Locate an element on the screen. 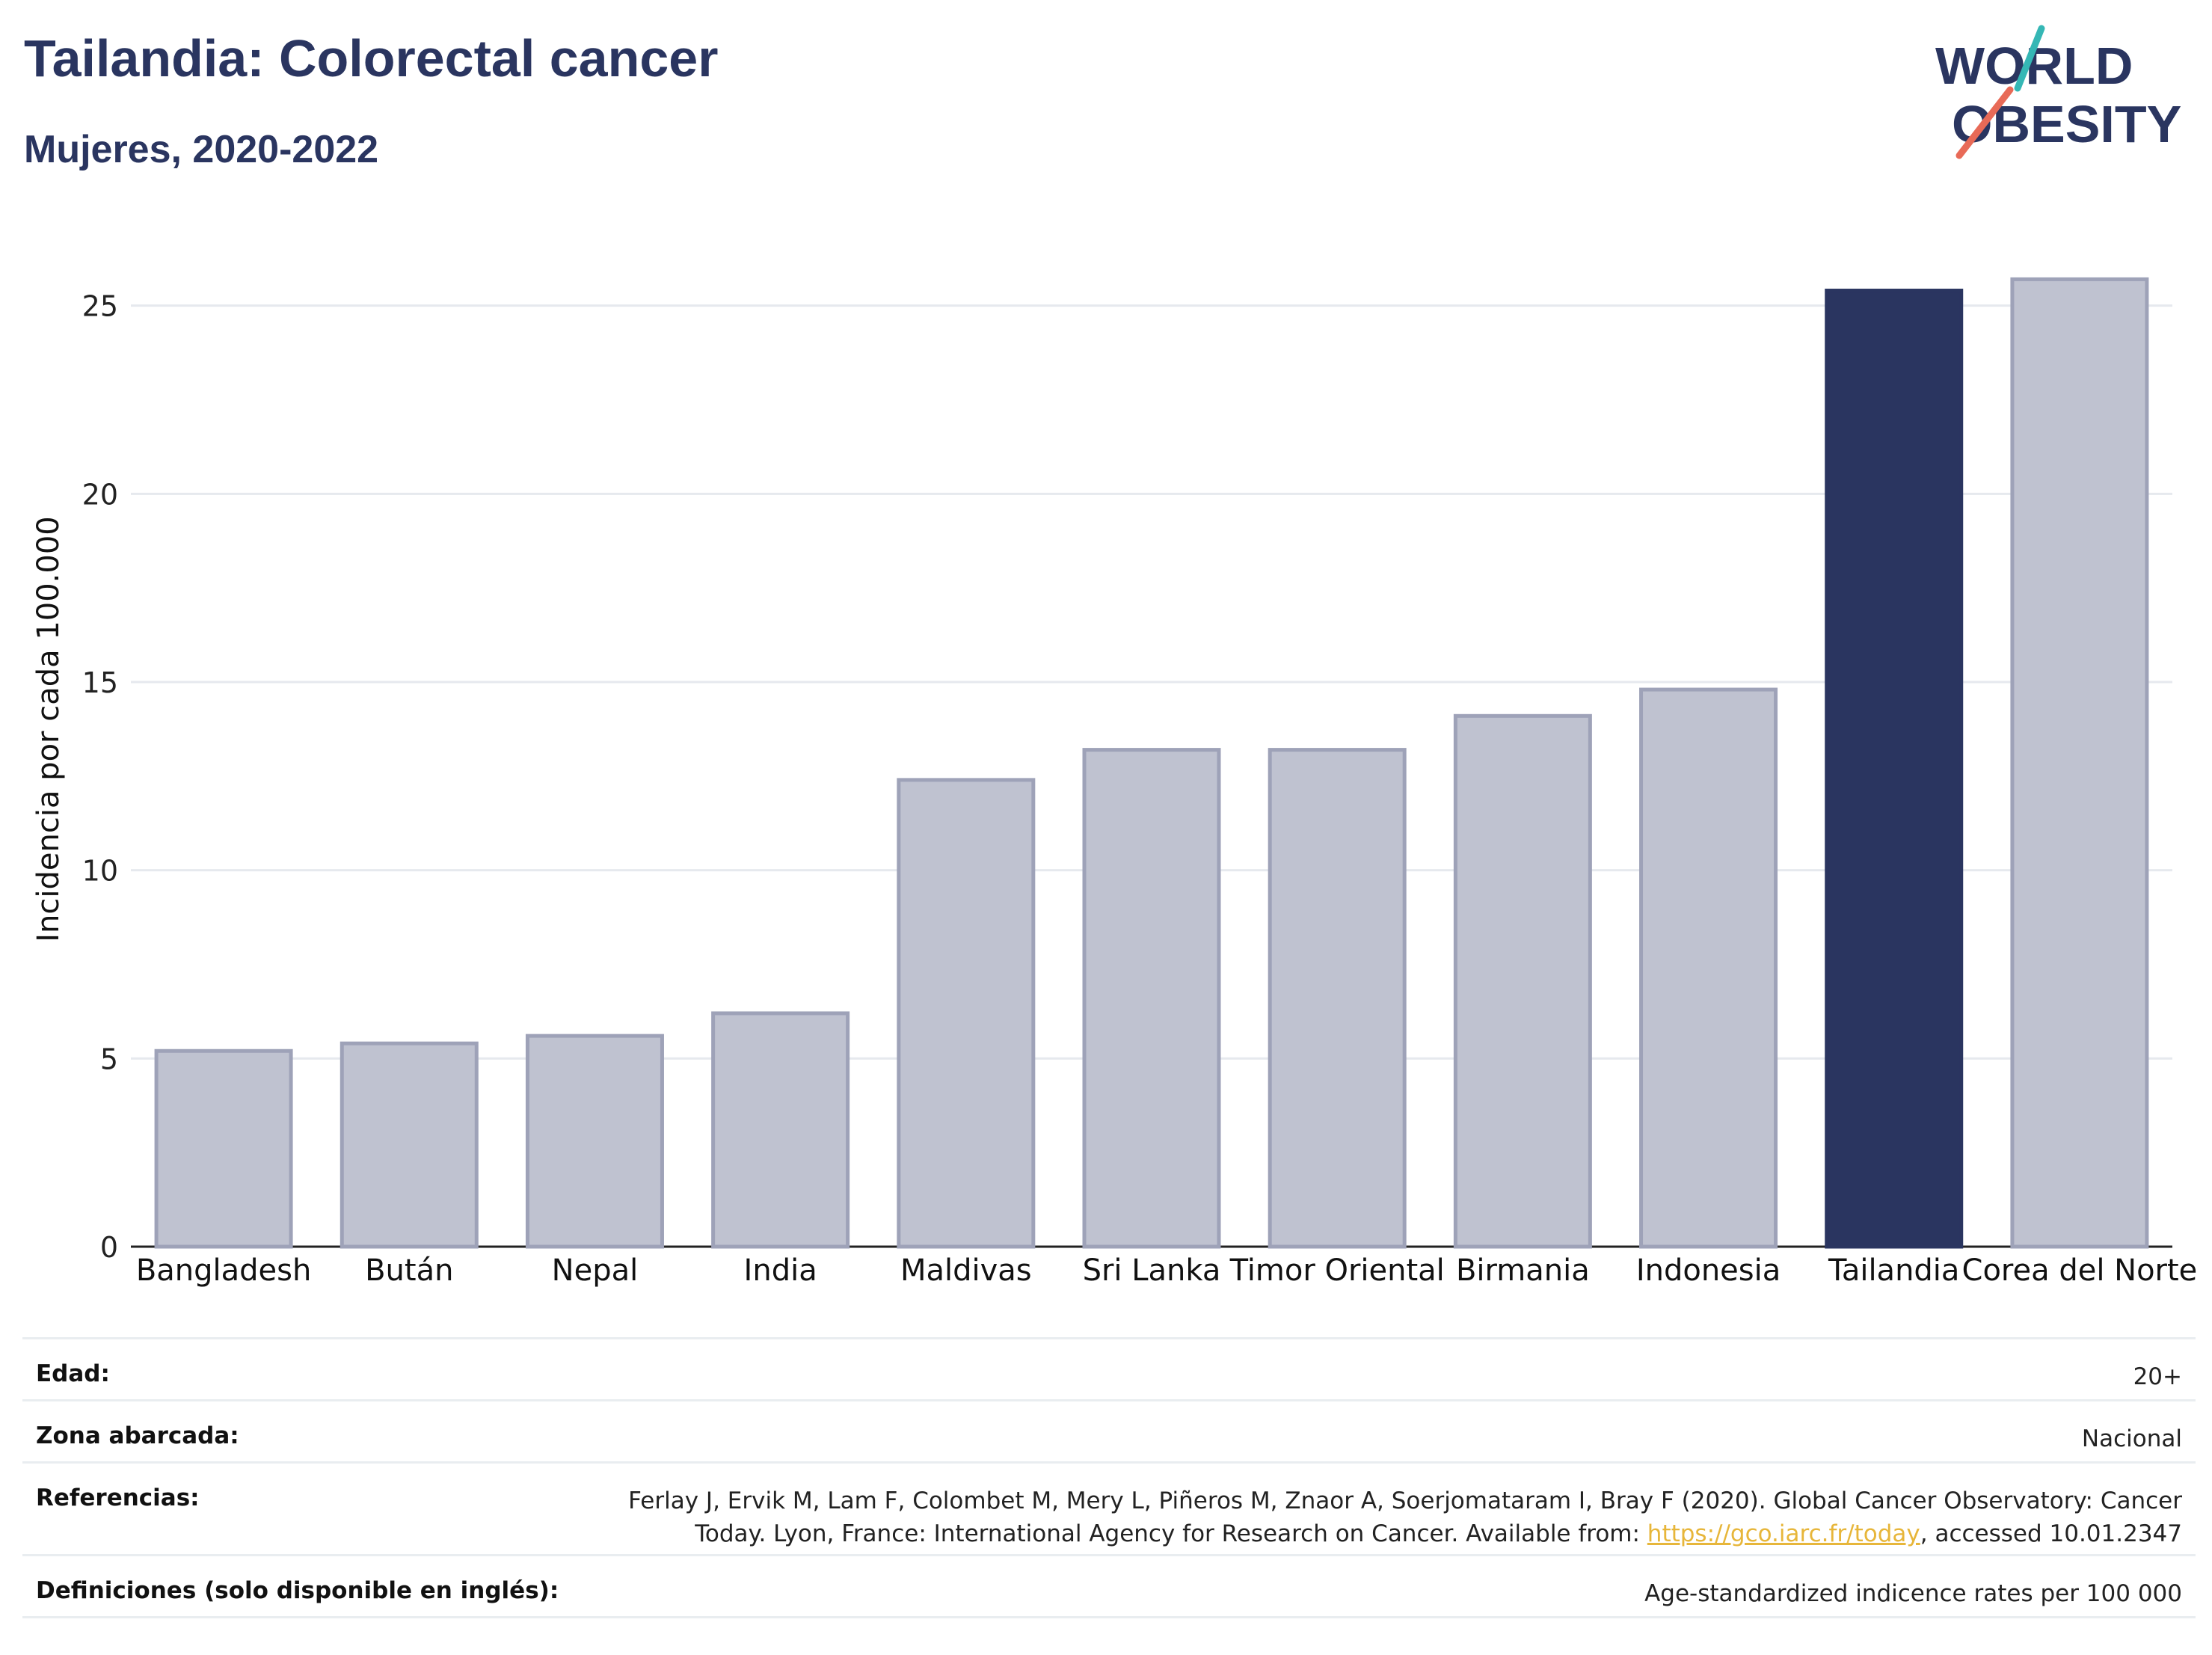 The width and height of the screenshot is (2212, 1655). meta-row-age: Edad: 20+ is located at coordinates (1109, 1368).